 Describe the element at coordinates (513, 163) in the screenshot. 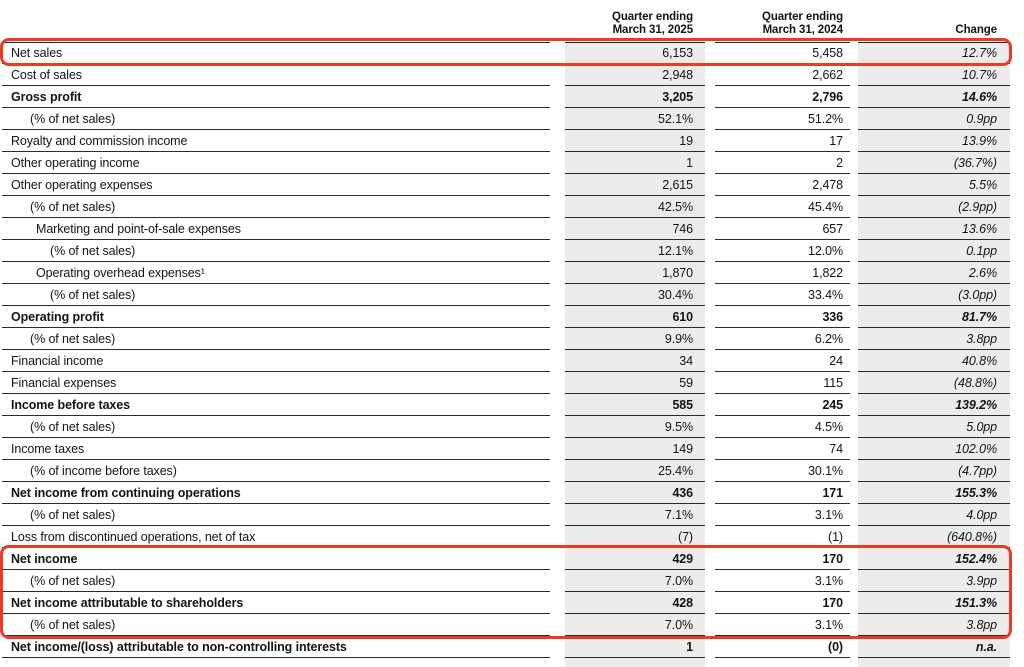

I see `table-row: Other operating income 1 2 (36.7%)` at that location.